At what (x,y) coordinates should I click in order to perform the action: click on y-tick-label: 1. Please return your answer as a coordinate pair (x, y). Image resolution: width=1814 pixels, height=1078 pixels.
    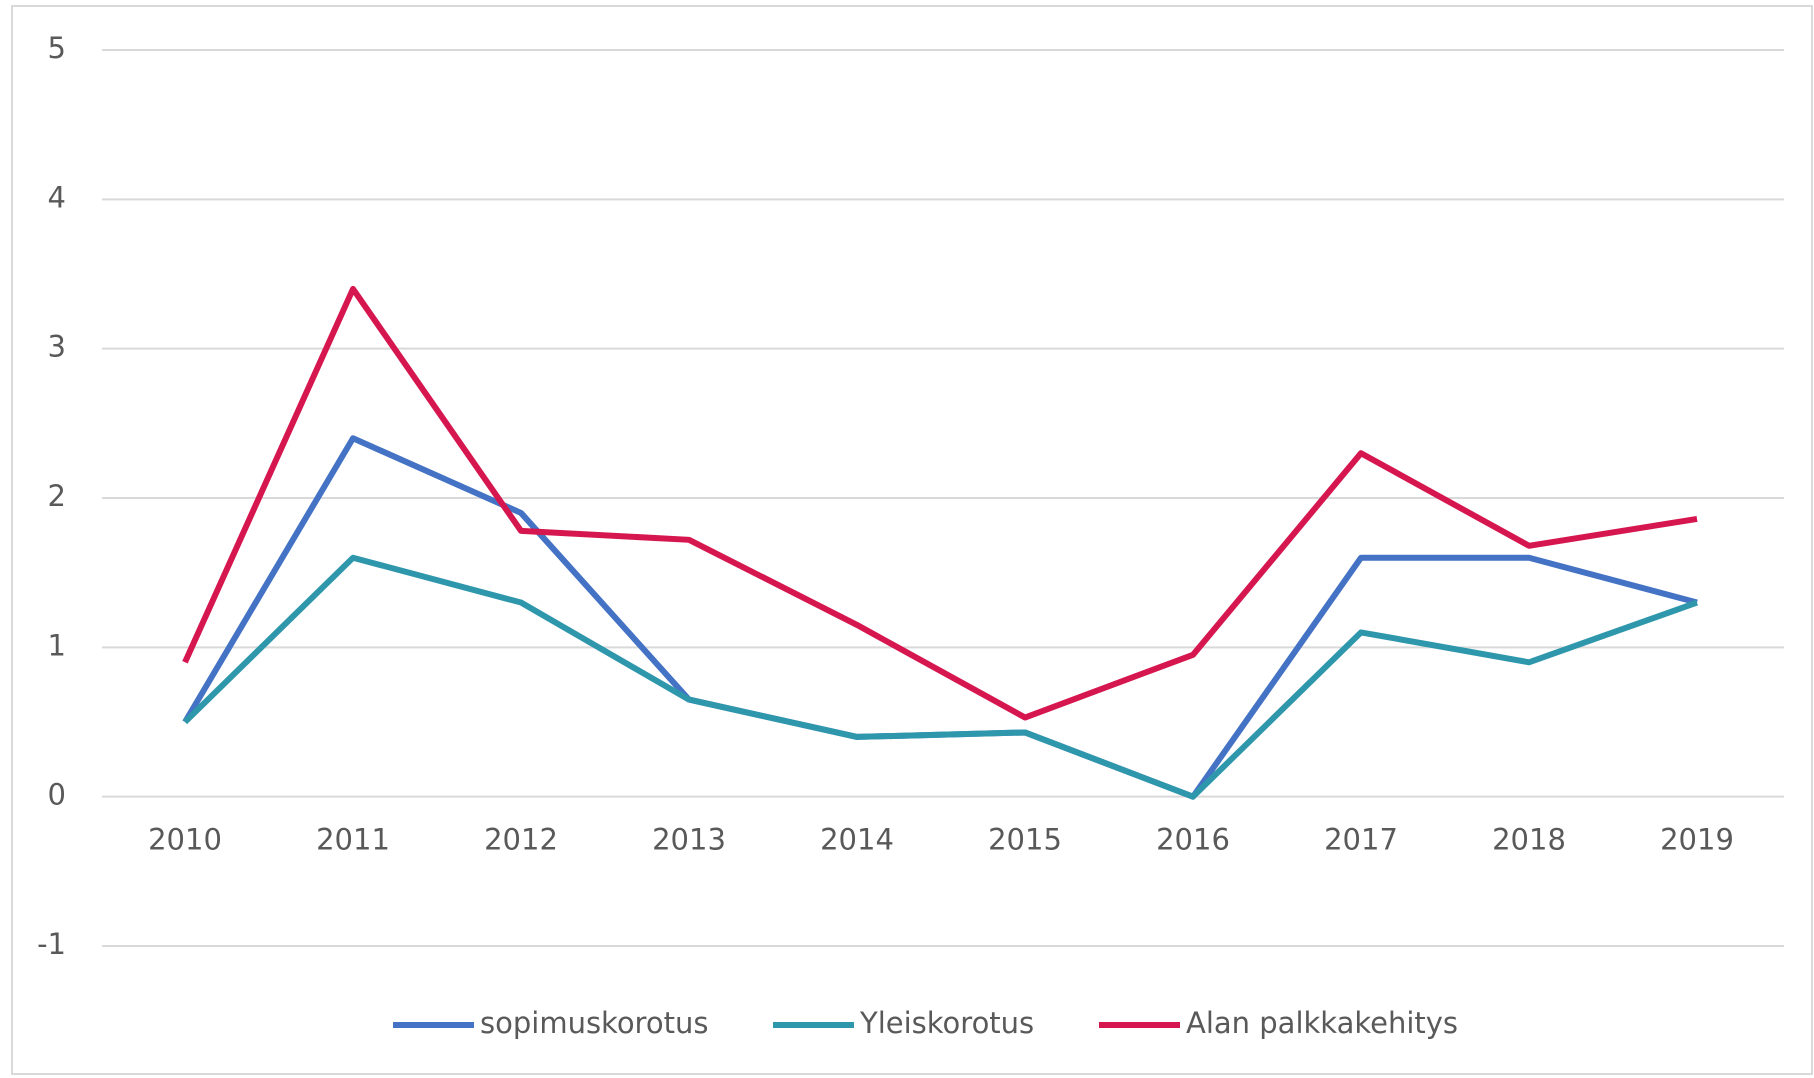
    Looking at the image, I should click on (57, 645).